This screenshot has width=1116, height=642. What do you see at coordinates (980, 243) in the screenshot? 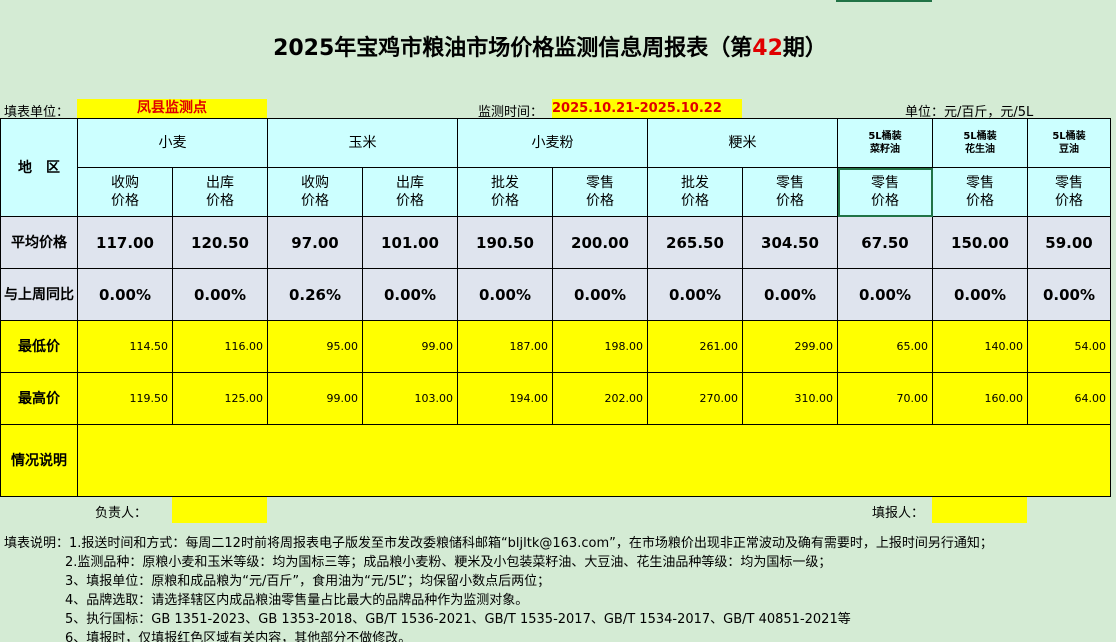
I see `price-cell: 150.00` at bounding box center [980, 243].